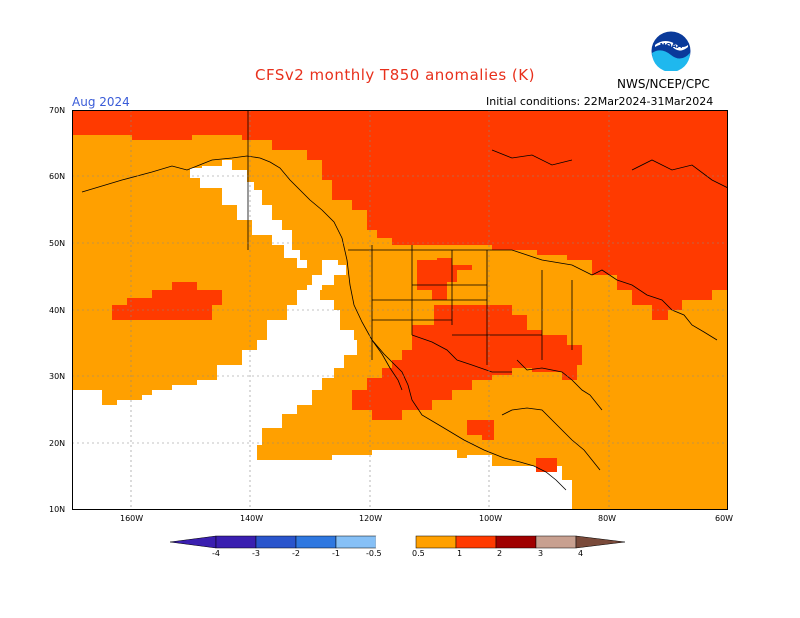 The width and height of the screenshot is (800, 618). What do you see at coordinates (600, 542) in the screenshot?
I see `legend-arrow-high` at bounding box center [600, 542].